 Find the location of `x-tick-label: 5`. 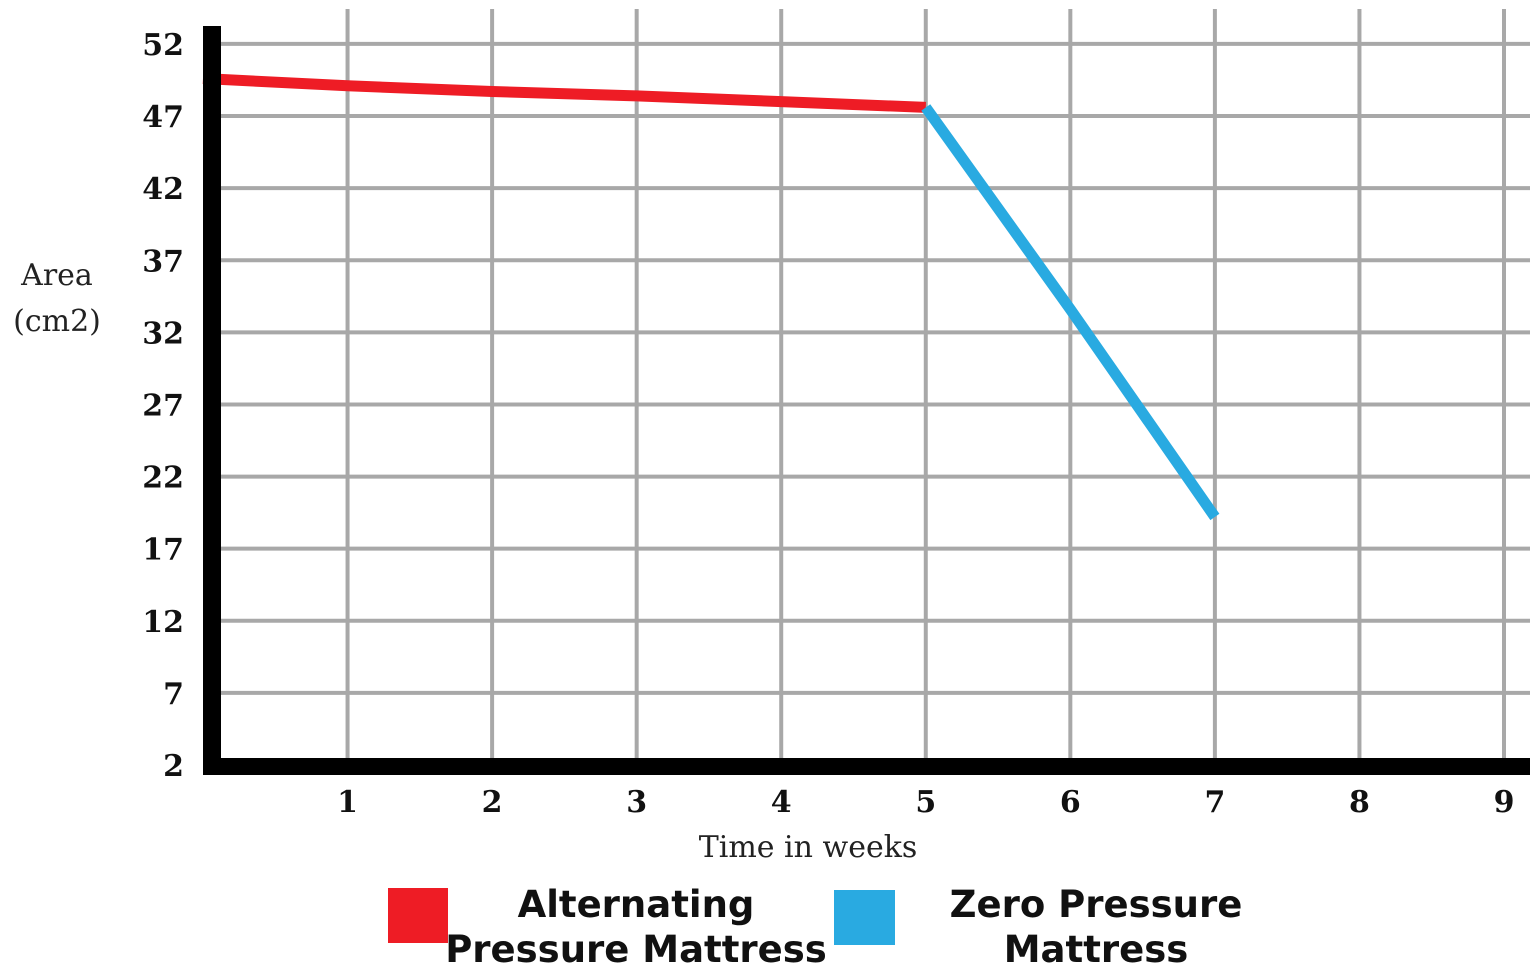

x-tick-label: 5 is located at coordinates (925, 802).